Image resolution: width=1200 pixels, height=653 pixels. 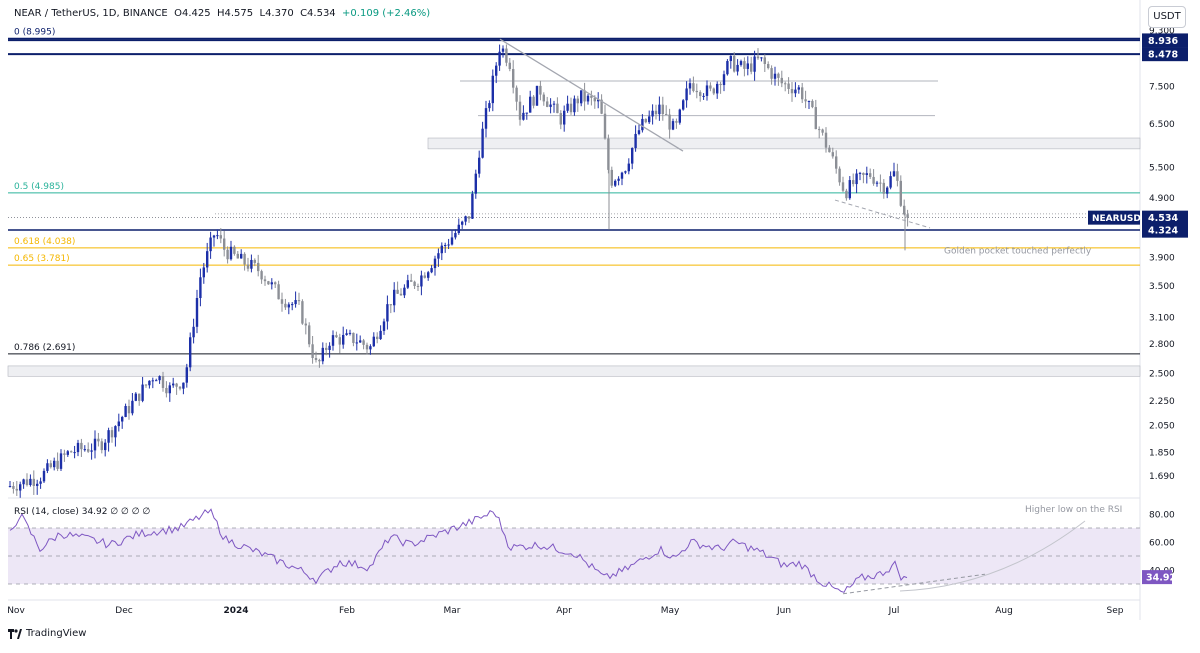 I want to click on time-tick-label: Jul, so click(x=894, y=611).